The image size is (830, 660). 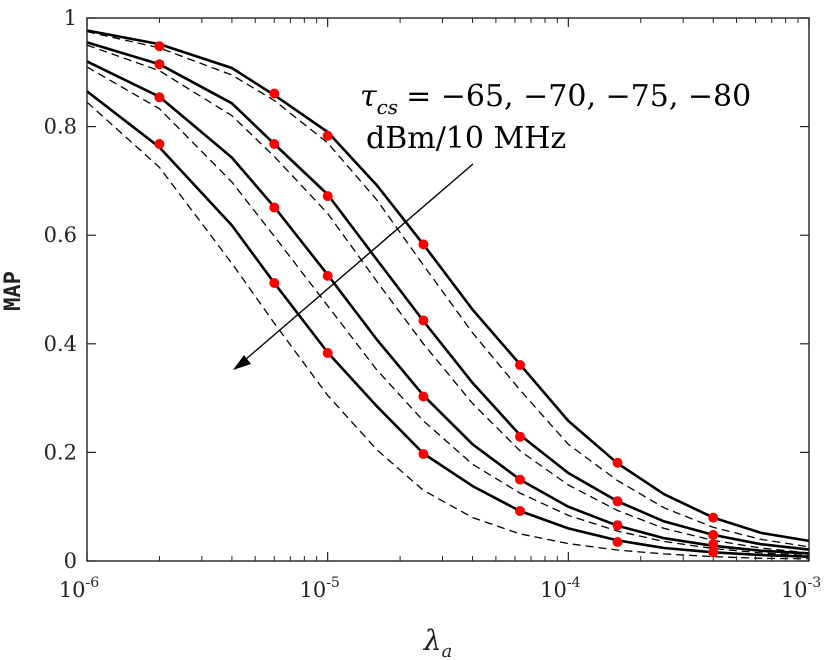 What do you see at coordinates (617, 525) in the screenshot?
I see `data-marker-s3-p6` at bounding box center [617, 525].